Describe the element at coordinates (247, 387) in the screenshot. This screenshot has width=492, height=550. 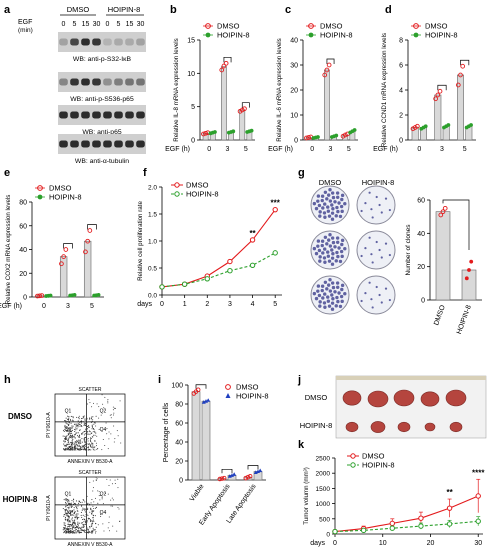
I see `legend-label-dmso: DMSO` at that location.